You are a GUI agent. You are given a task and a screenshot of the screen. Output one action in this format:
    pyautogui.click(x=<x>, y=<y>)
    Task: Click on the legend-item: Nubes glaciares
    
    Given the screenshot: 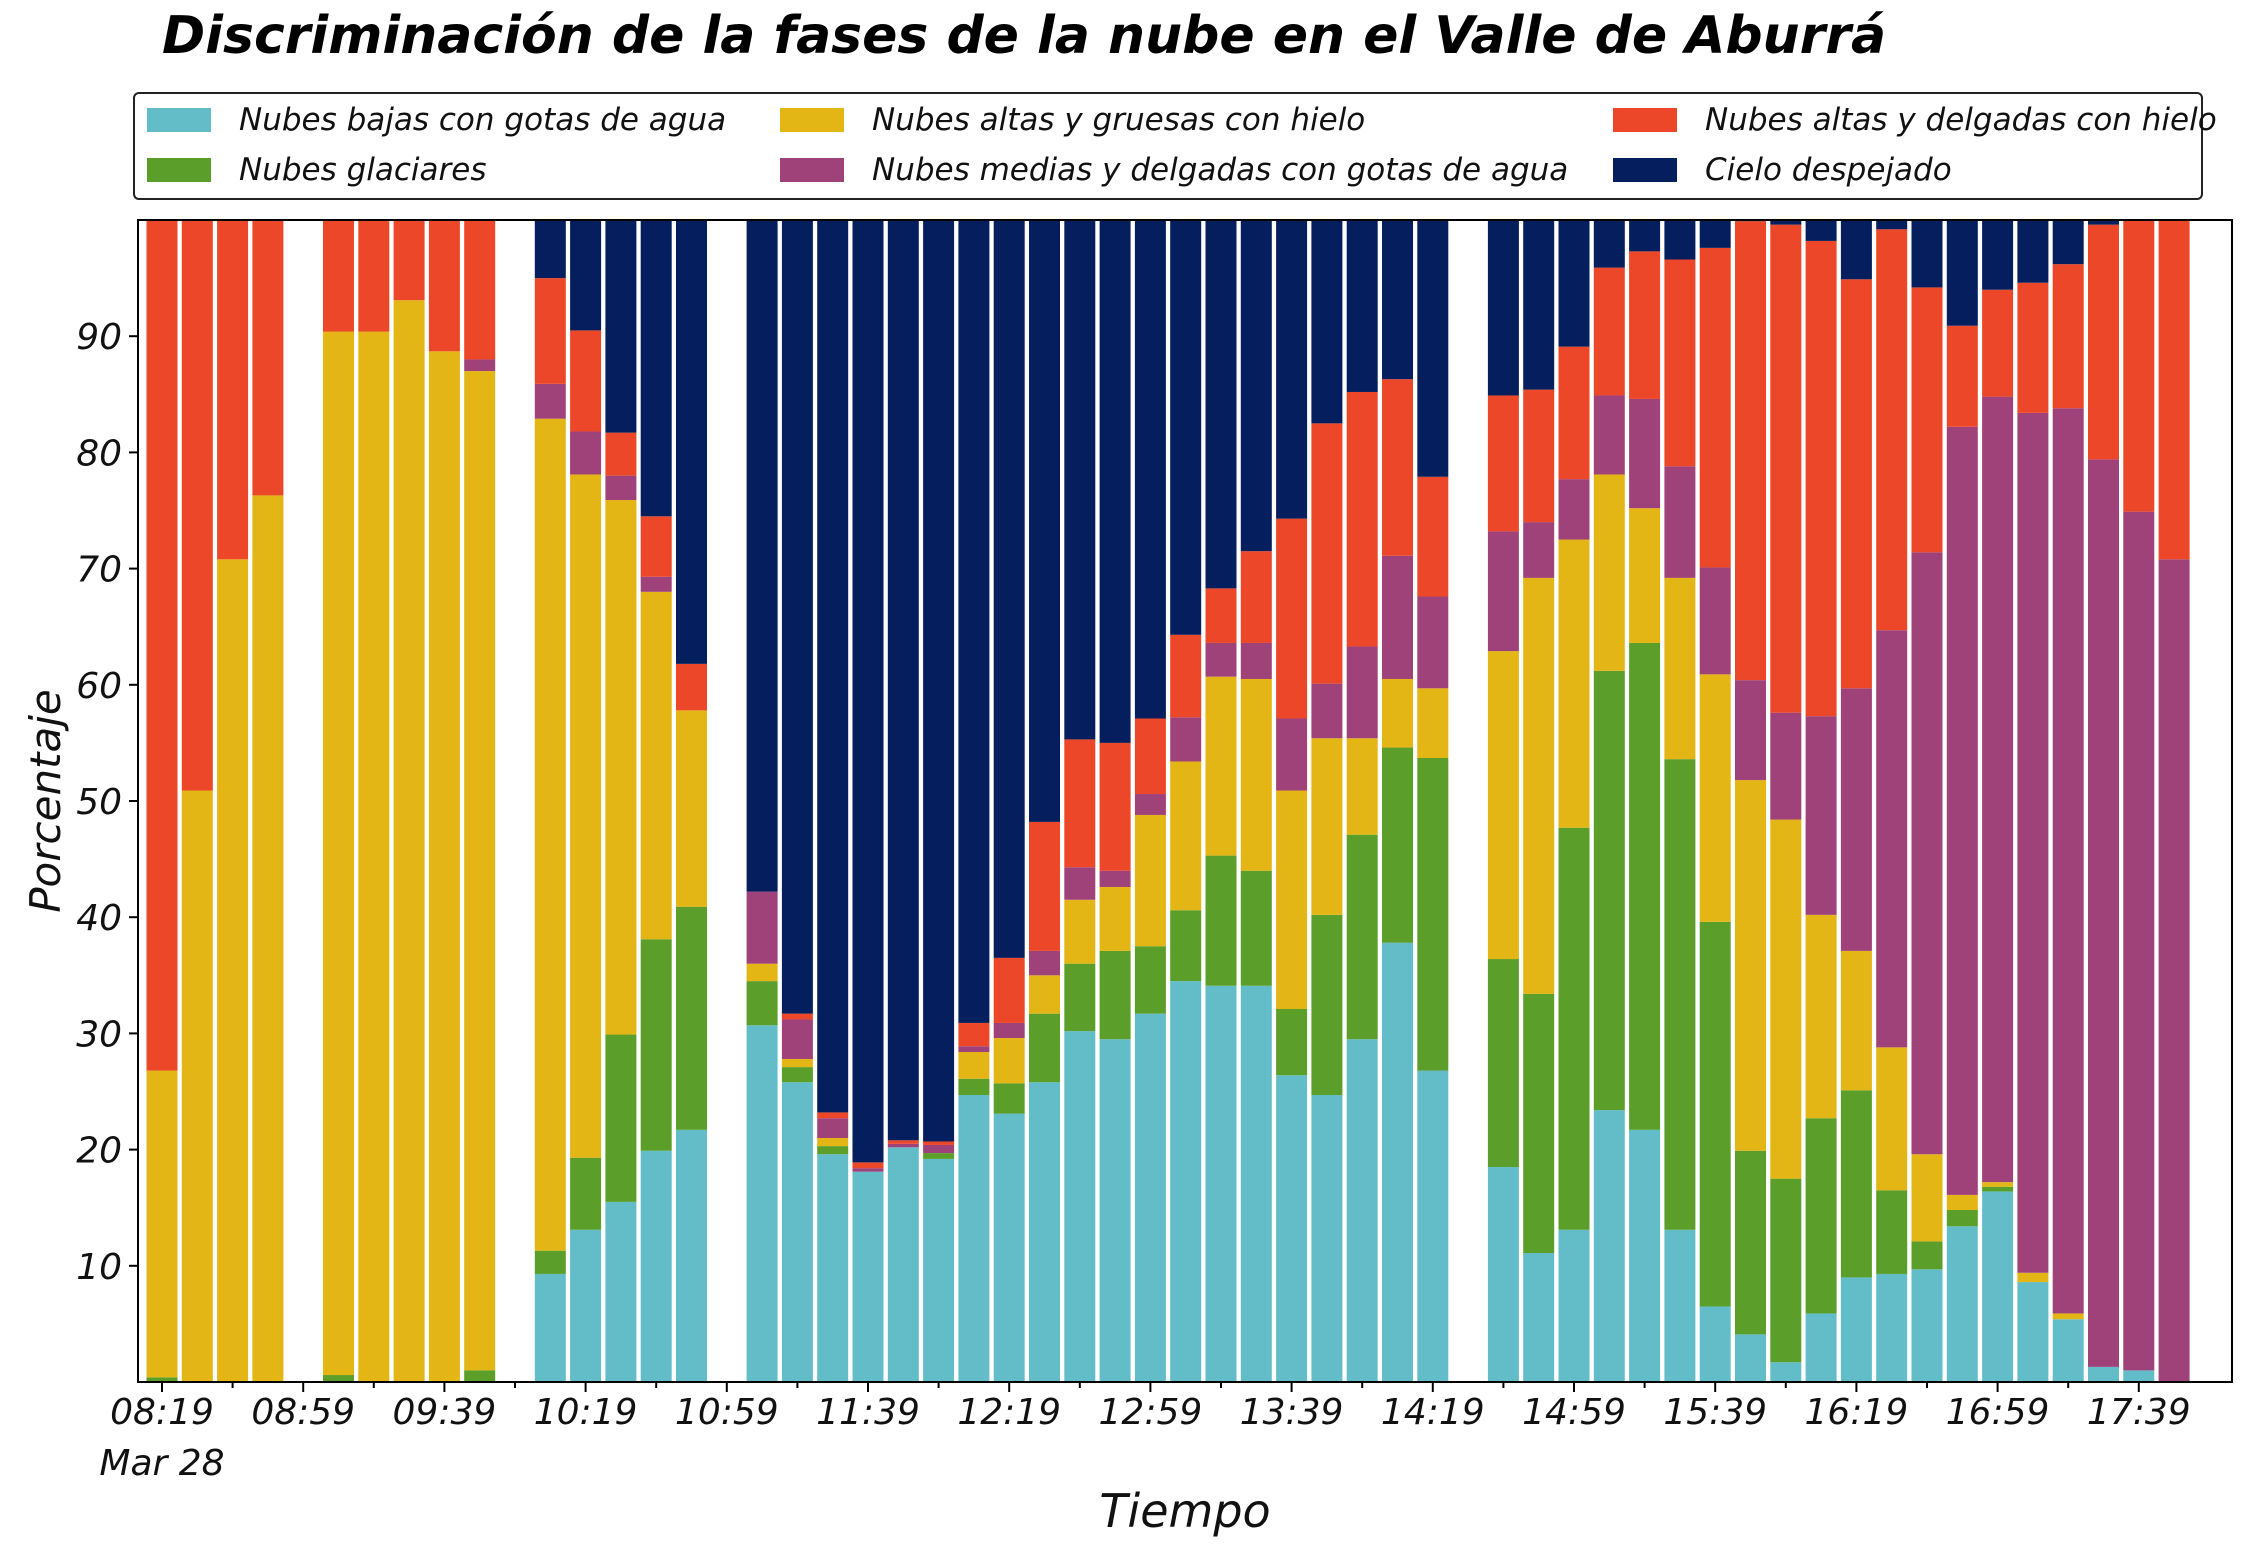 What is the action you would take?
    pyautogui.click(x=317, y=170)
    